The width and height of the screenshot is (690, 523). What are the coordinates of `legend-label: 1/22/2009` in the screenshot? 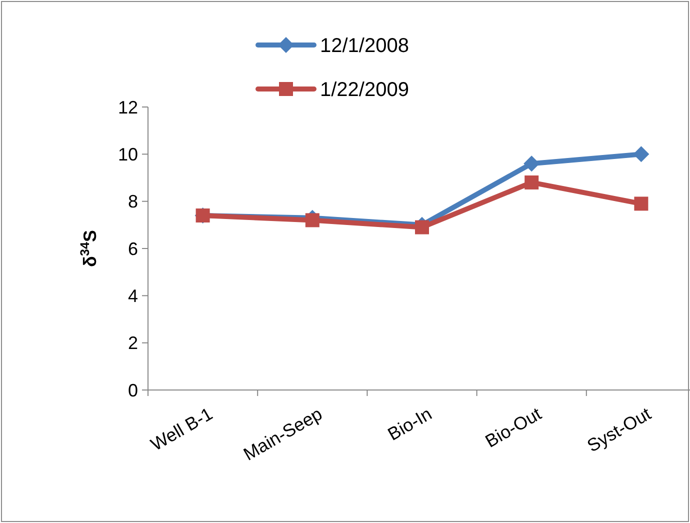 It's located at (364, 90).